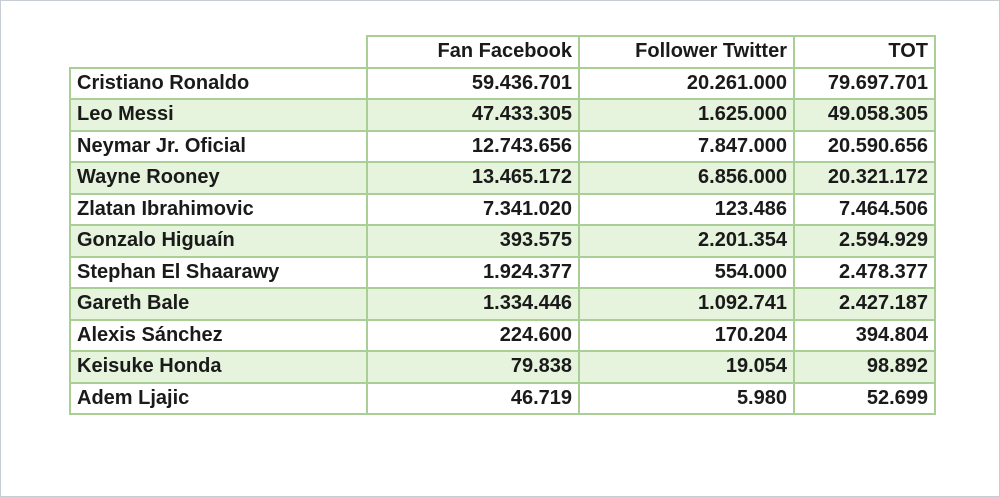 The height and width of the screenshot is (497, 1000). I want to click on total-count: 52.699, so click(864, 398).